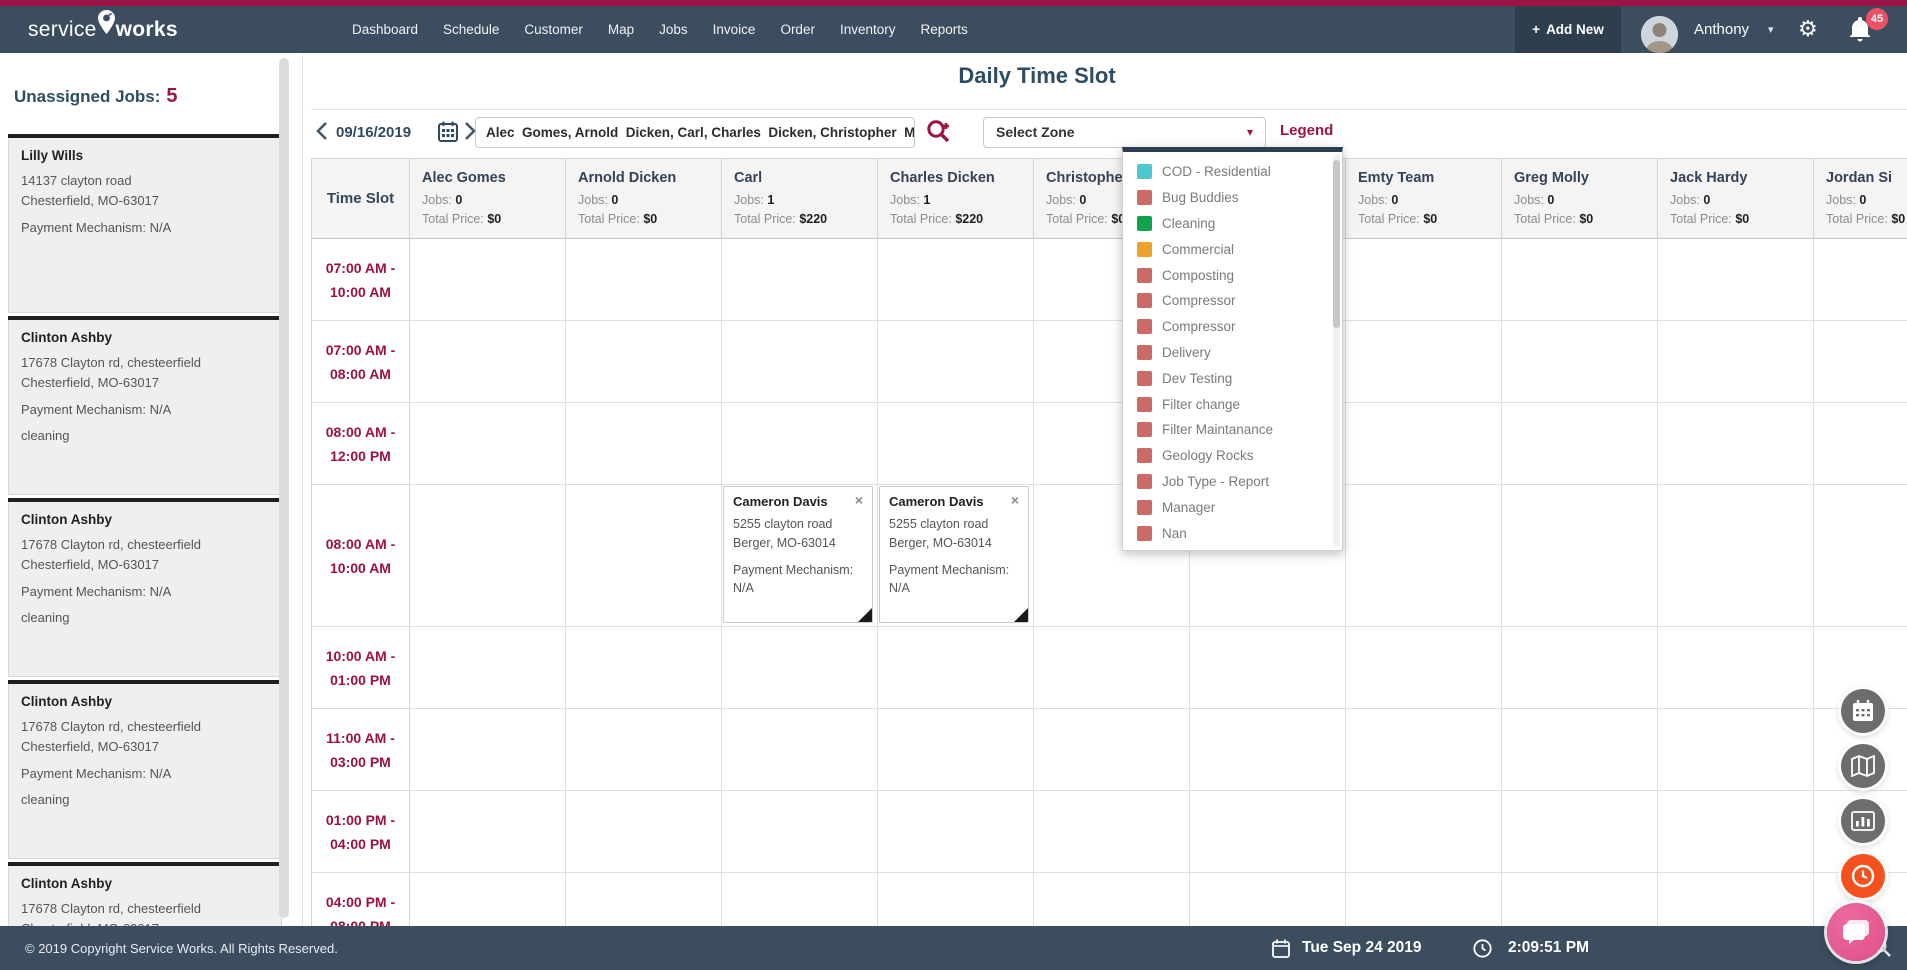  I want to click on prev-day-chevron-icon, so click(325, 132).